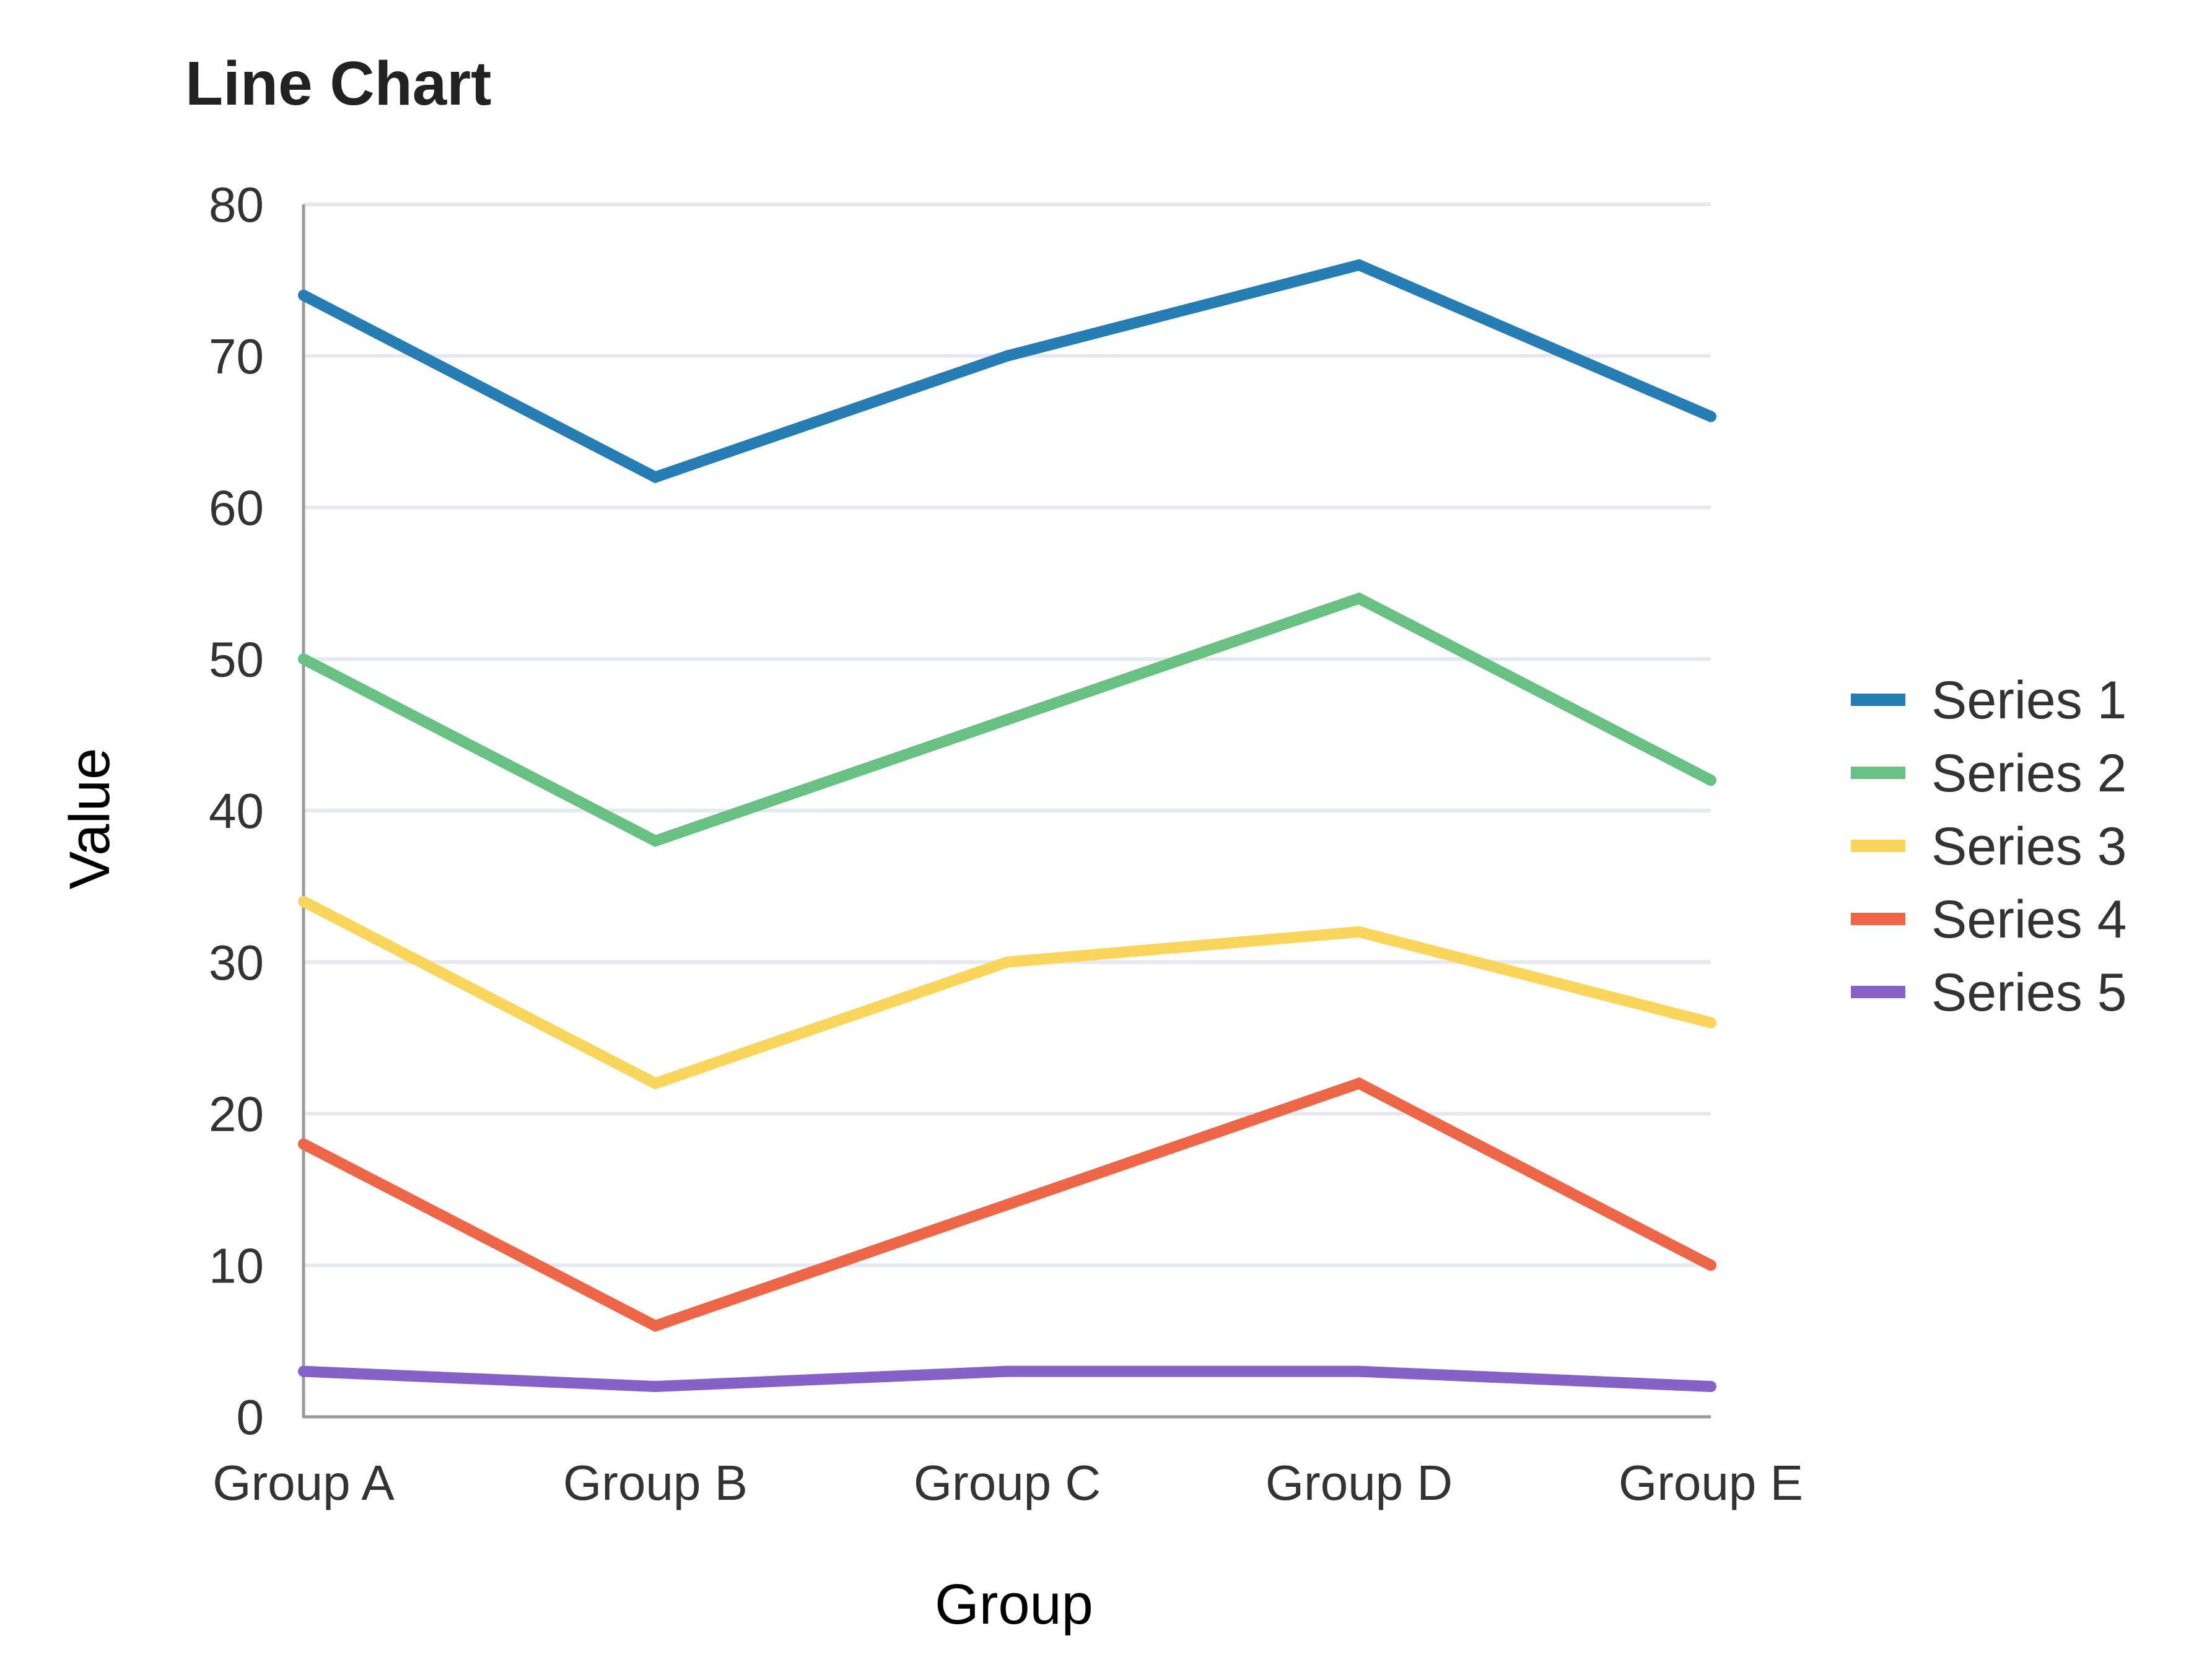 The image size is (2194, 1680). Describe the element at coordinates (2029, 920) in the screenshot. I see `legend-label-4: Series 4` at that location.